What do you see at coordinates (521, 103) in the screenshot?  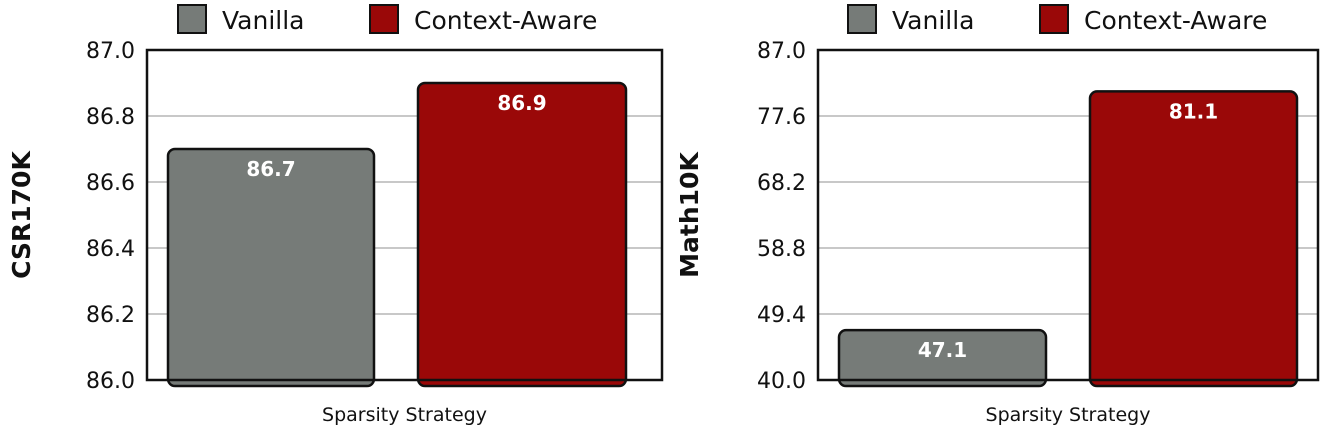 I see `bar-value-label: 86.9` at bounding box center [521, 103].